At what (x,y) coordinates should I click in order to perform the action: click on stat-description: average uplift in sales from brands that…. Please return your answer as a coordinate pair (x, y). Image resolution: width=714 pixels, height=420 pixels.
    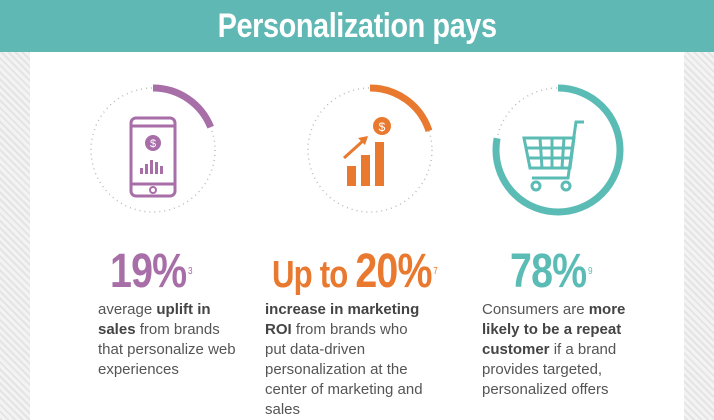
    Looking at the image, I should click on (167, 339).